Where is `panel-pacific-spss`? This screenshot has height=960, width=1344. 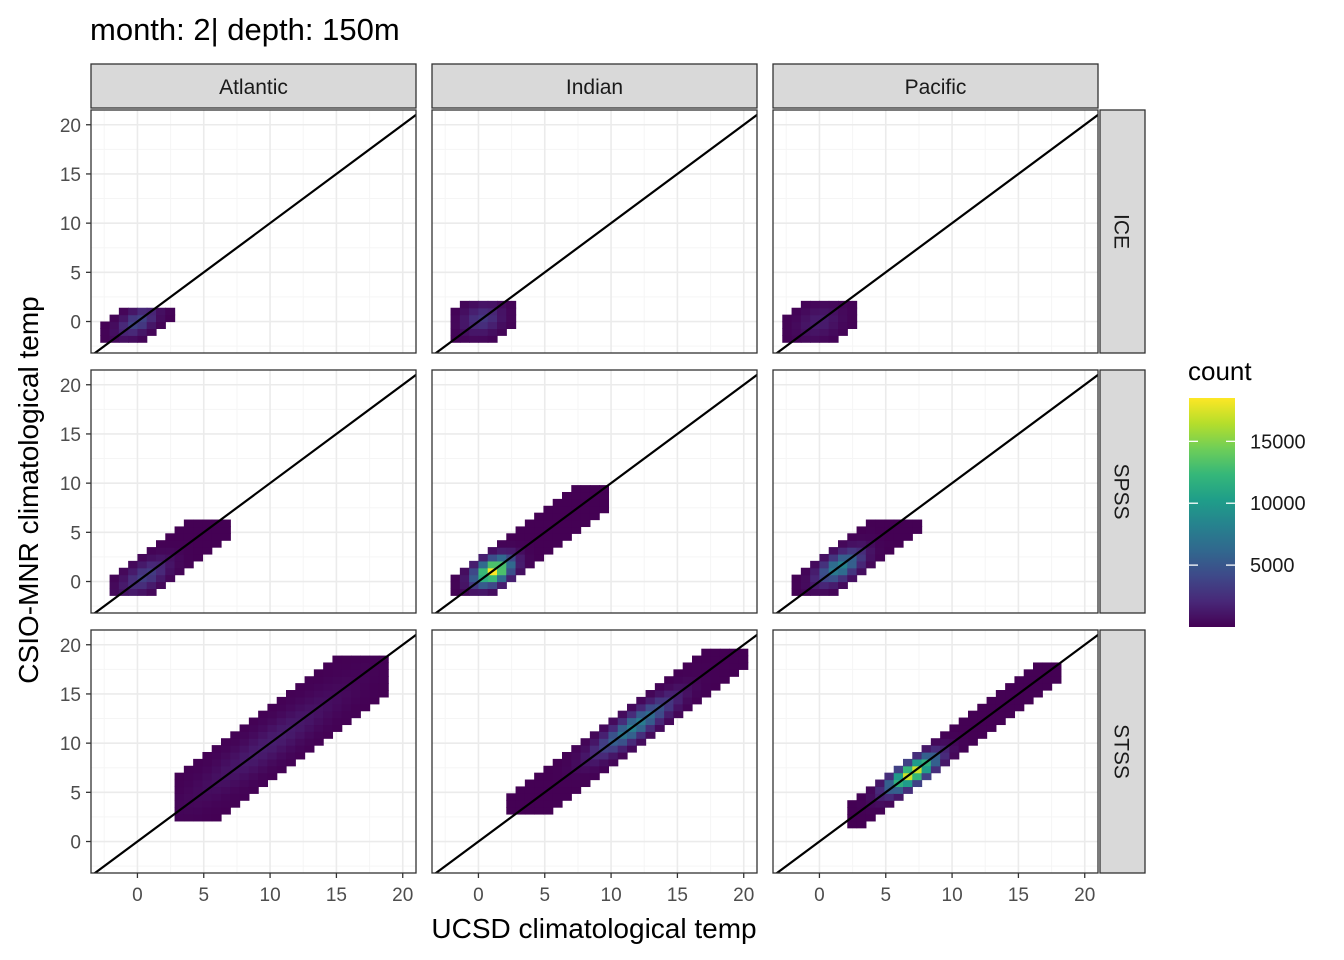 panel-pacific-spss is located at coordinates (935, 491).